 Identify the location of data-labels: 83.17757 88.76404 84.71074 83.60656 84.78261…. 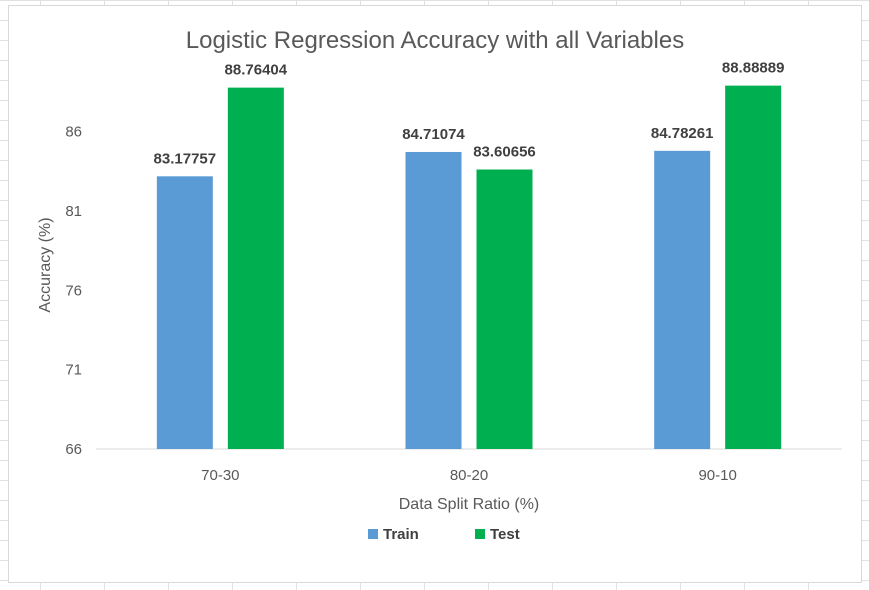
(469, 114).